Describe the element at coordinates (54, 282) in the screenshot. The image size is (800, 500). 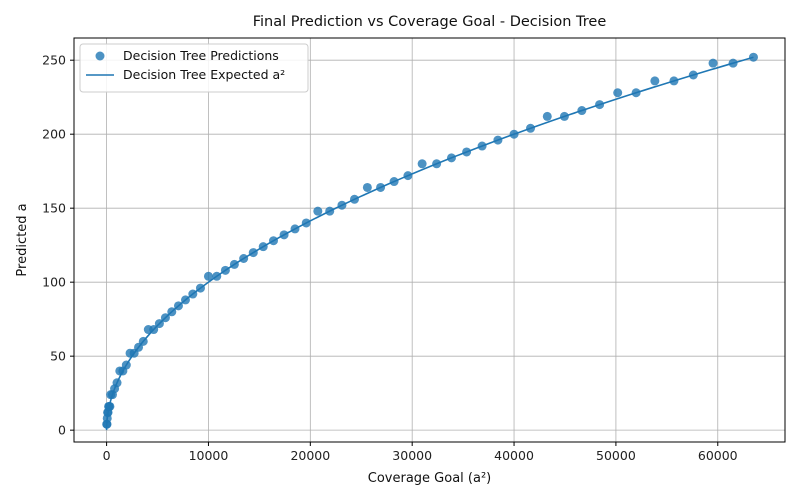
I see `y-tick-label: 100` at that location.